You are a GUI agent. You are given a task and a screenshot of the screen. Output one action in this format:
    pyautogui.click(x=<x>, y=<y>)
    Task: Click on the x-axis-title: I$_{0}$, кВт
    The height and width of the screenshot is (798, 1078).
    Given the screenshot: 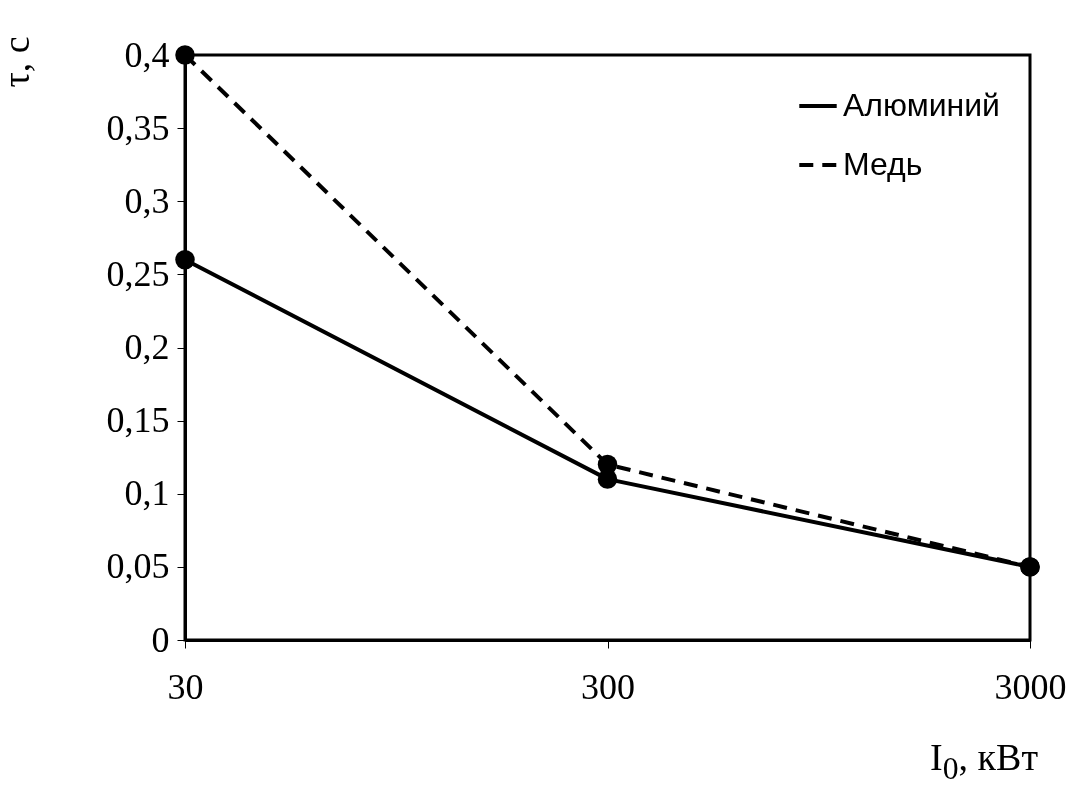 What is the action you would take?
    pyautogui.click(x=984, y=761)
    